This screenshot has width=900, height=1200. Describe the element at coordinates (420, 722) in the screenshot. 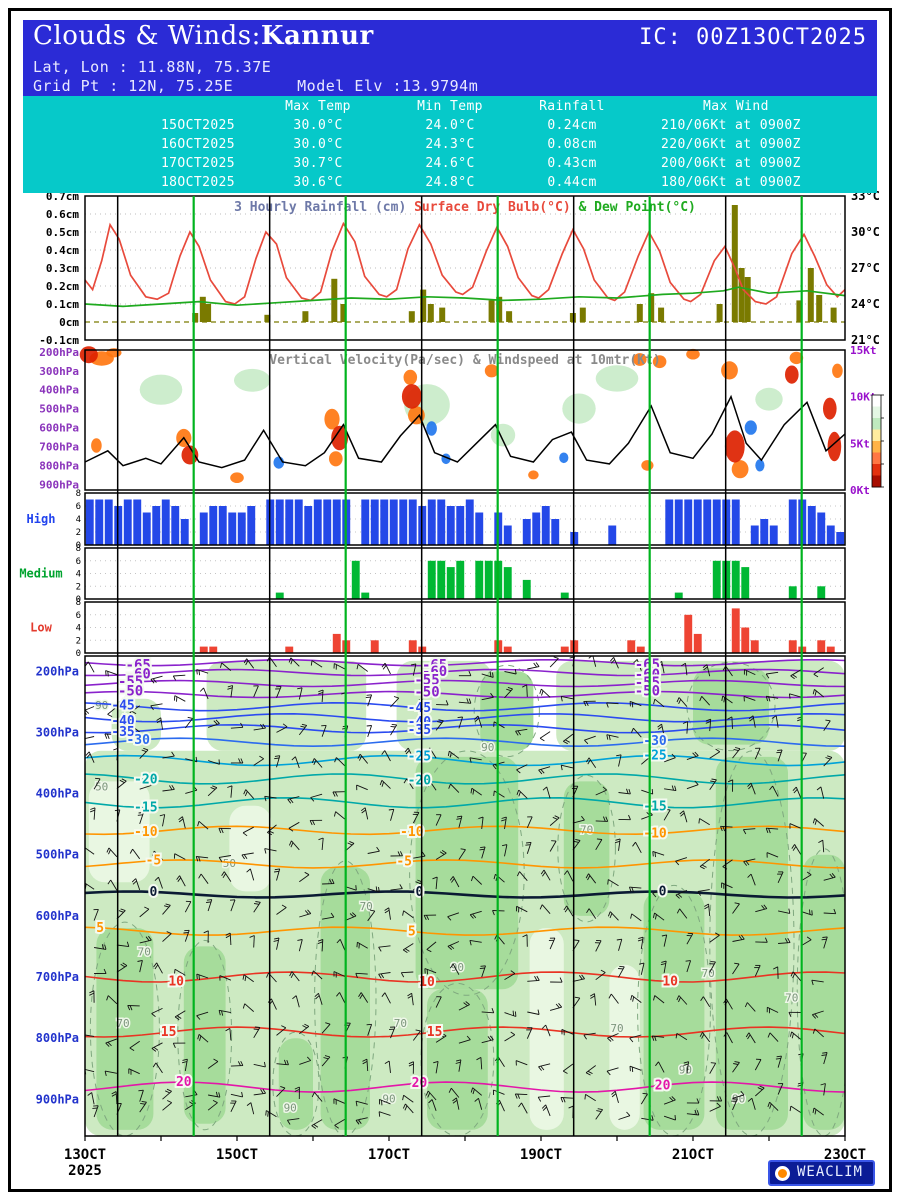

I see `svg-text: -40` at that location.